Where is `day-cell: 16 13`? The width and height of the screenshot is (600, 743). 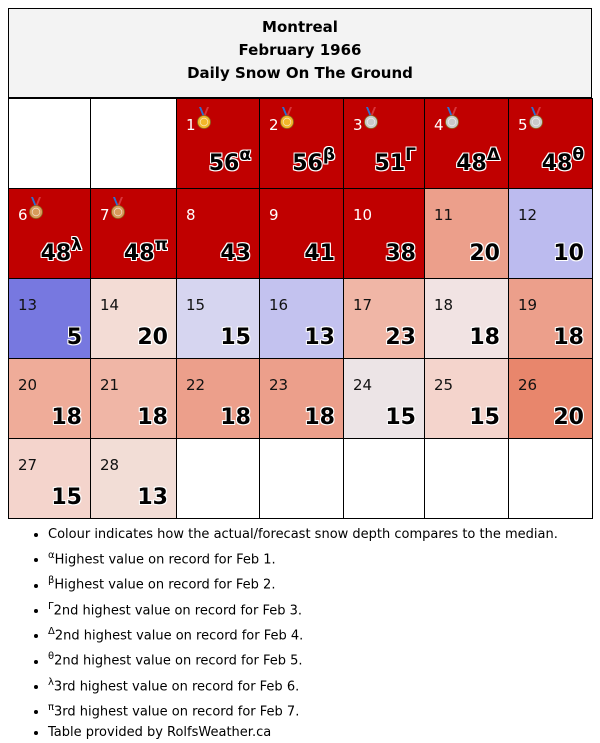 day-cell: 16 13 is located at coordinates (301, 318).